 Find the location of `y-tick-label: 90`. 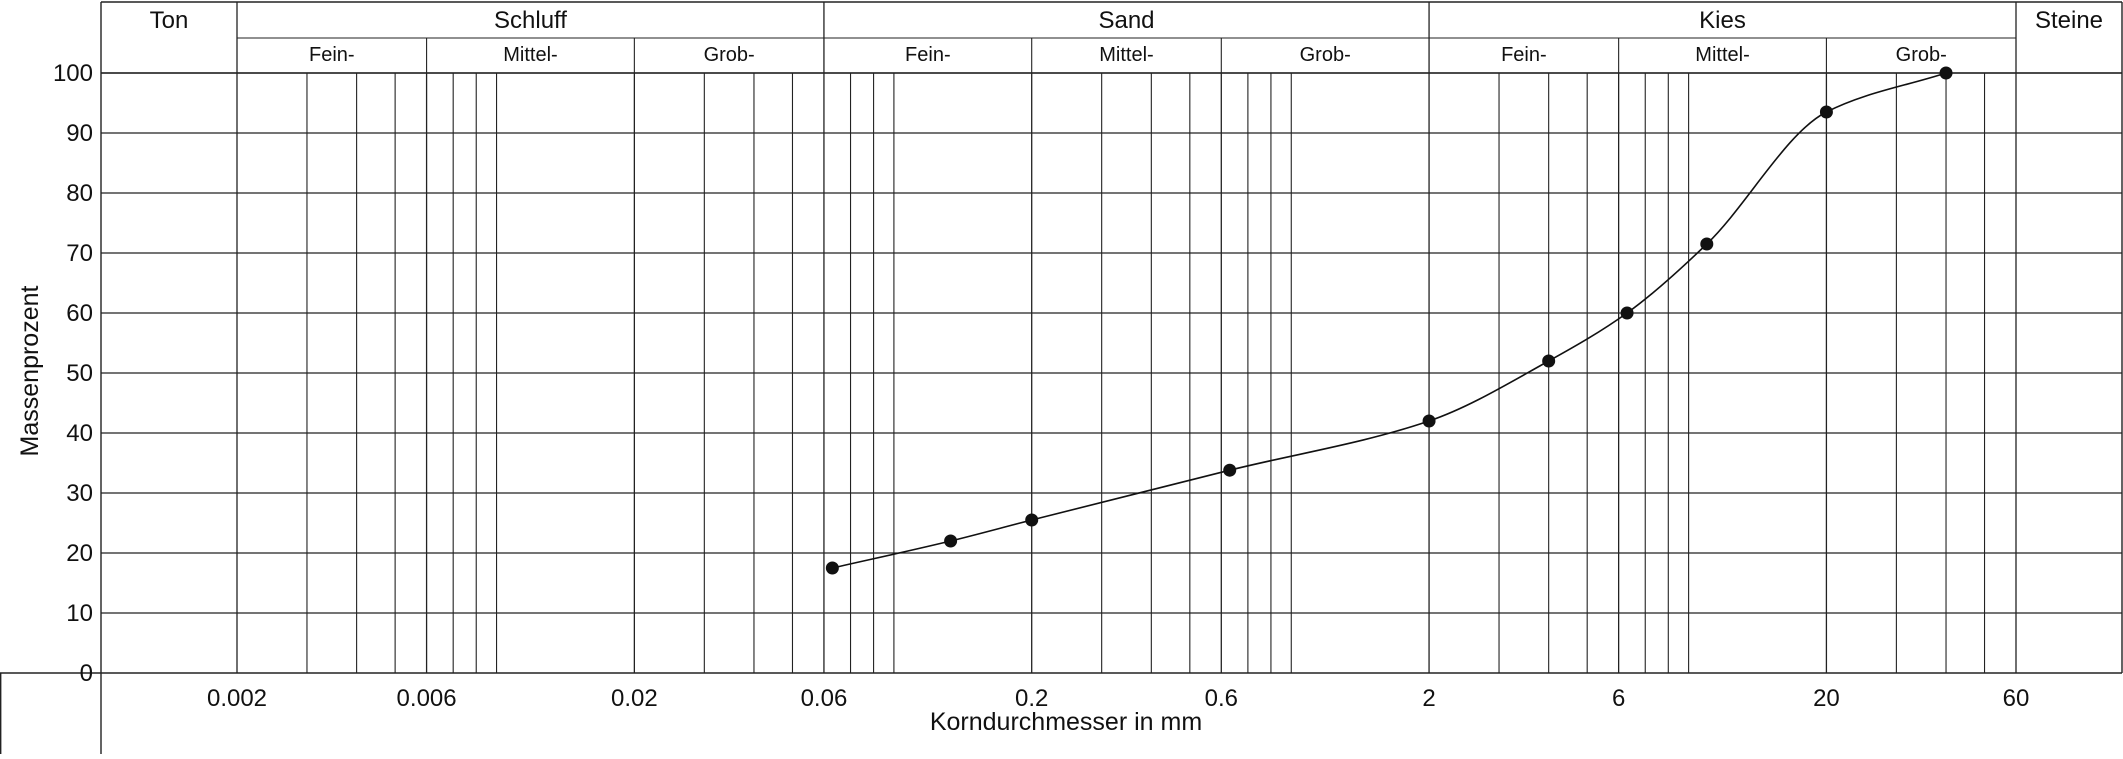

y-tick-label: 90 is located at coordinates (79, 133).